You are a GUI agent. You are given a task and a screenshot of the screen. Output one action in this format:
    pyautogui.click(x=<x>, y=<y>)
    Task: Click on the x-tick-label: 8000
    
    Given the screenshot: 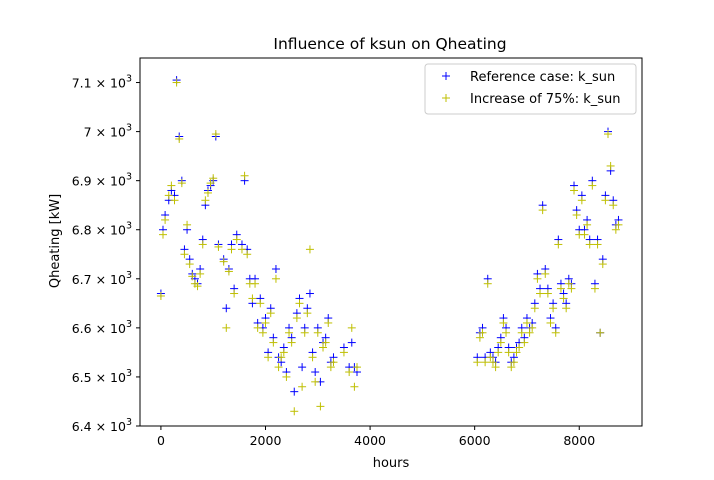 What is the action you would take?
    pyautogui.click(x=579, y=440)
    